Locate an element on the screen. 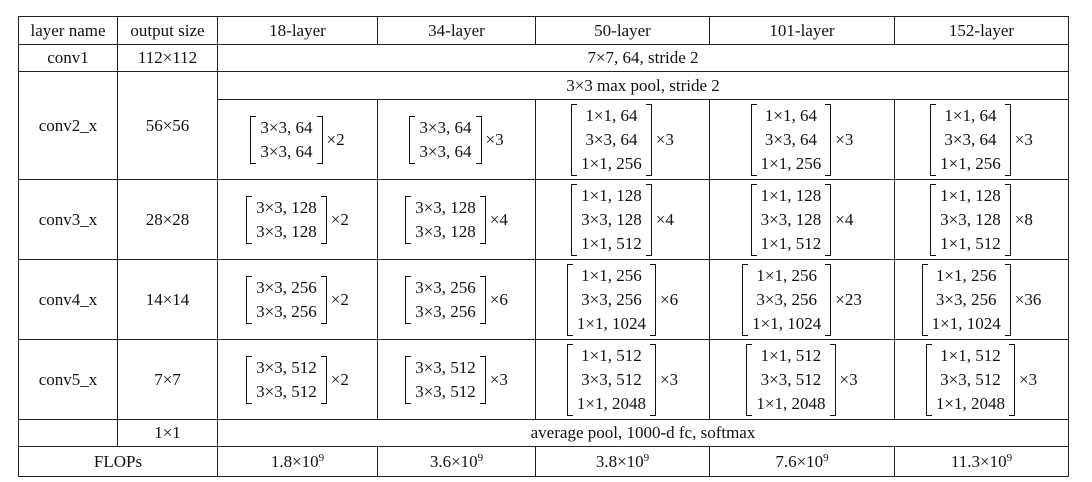 The width and height of the screenshot is (1092, 482). flops-101-exponent: 9 is located at coordinates (826, 457).